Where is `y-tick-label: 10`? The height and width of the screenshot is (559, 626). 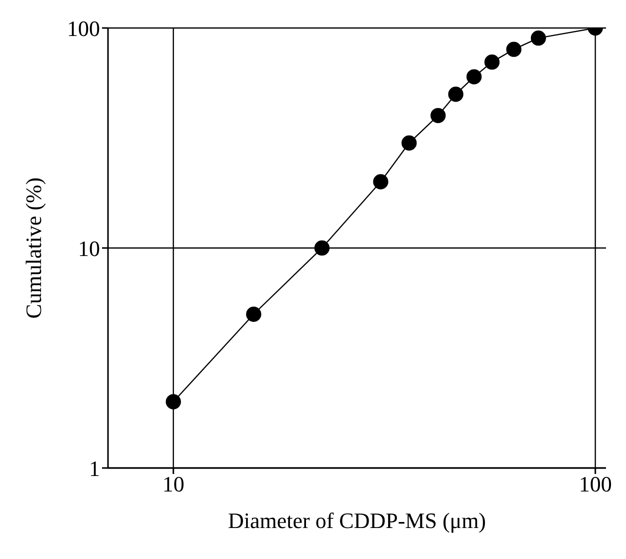 y-tick-label: 10 is located at coordinates (89, 248).